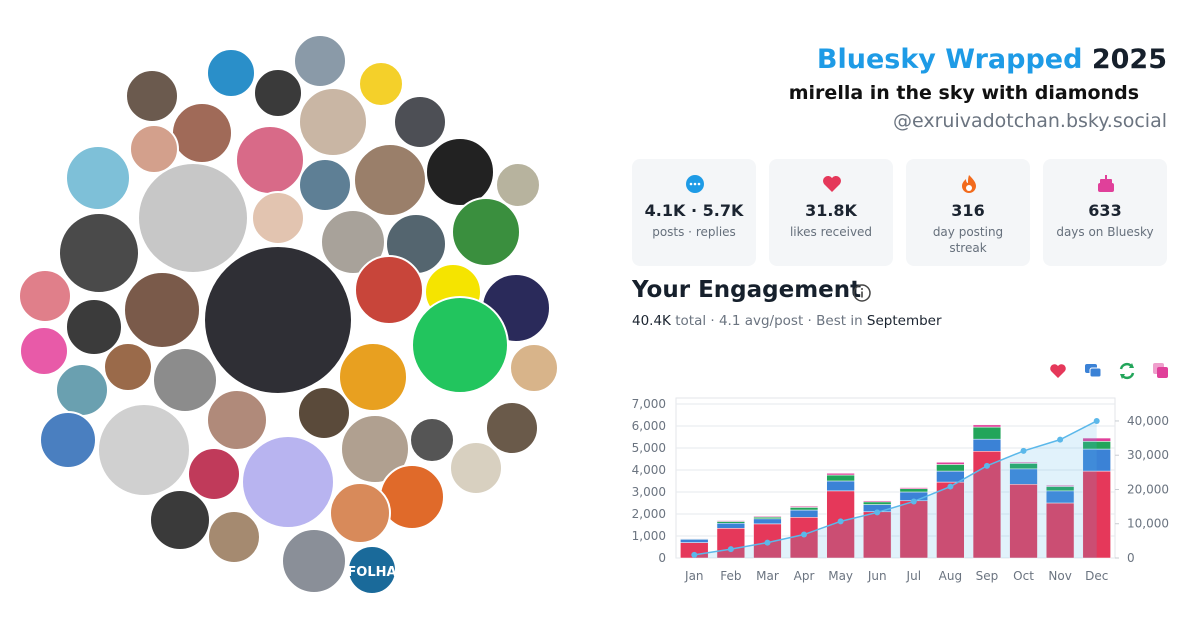 This screenshot has width=1200, height=630. What do you see at coordinates (840, 576) in the screenshot?
I see `x-tick-label: May` at bounding box center [840, 576].